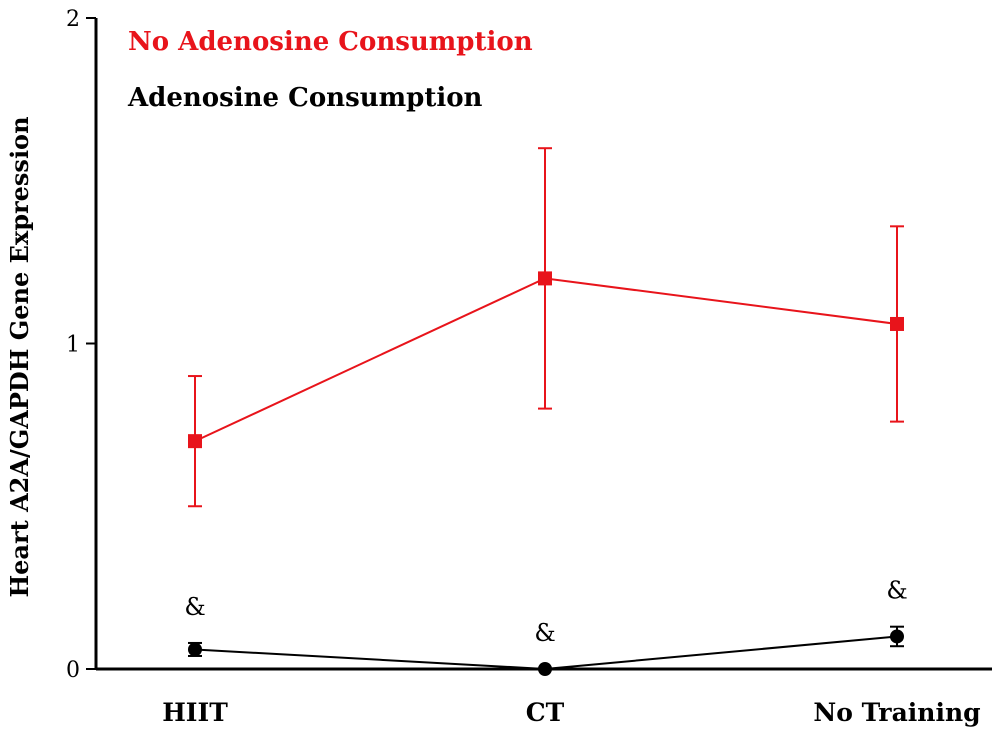  Describe the element at coordinates (305, 98) in the screenshot. I see `legend-label: Adenosine Consumption` at that location.